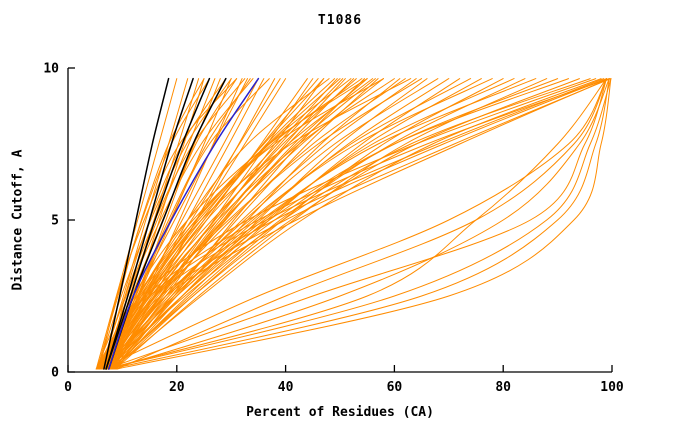  I want to click on x-tick-label: 0, so click(68, 387).